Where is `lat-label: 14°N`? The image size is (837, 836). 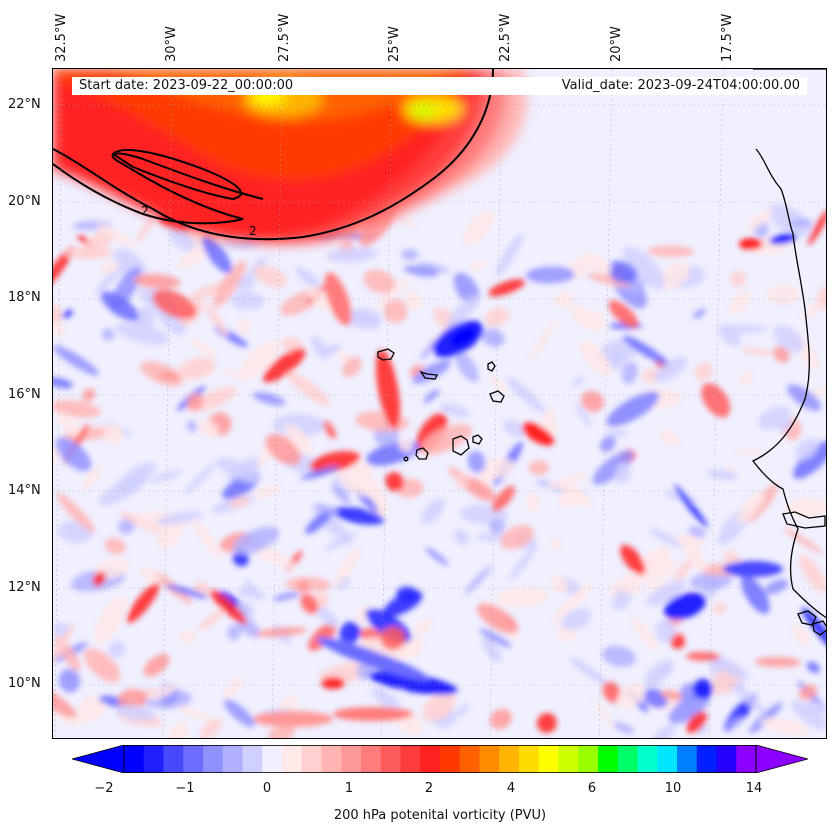
lat-label: 14°N is located at coordinates (24, 490).